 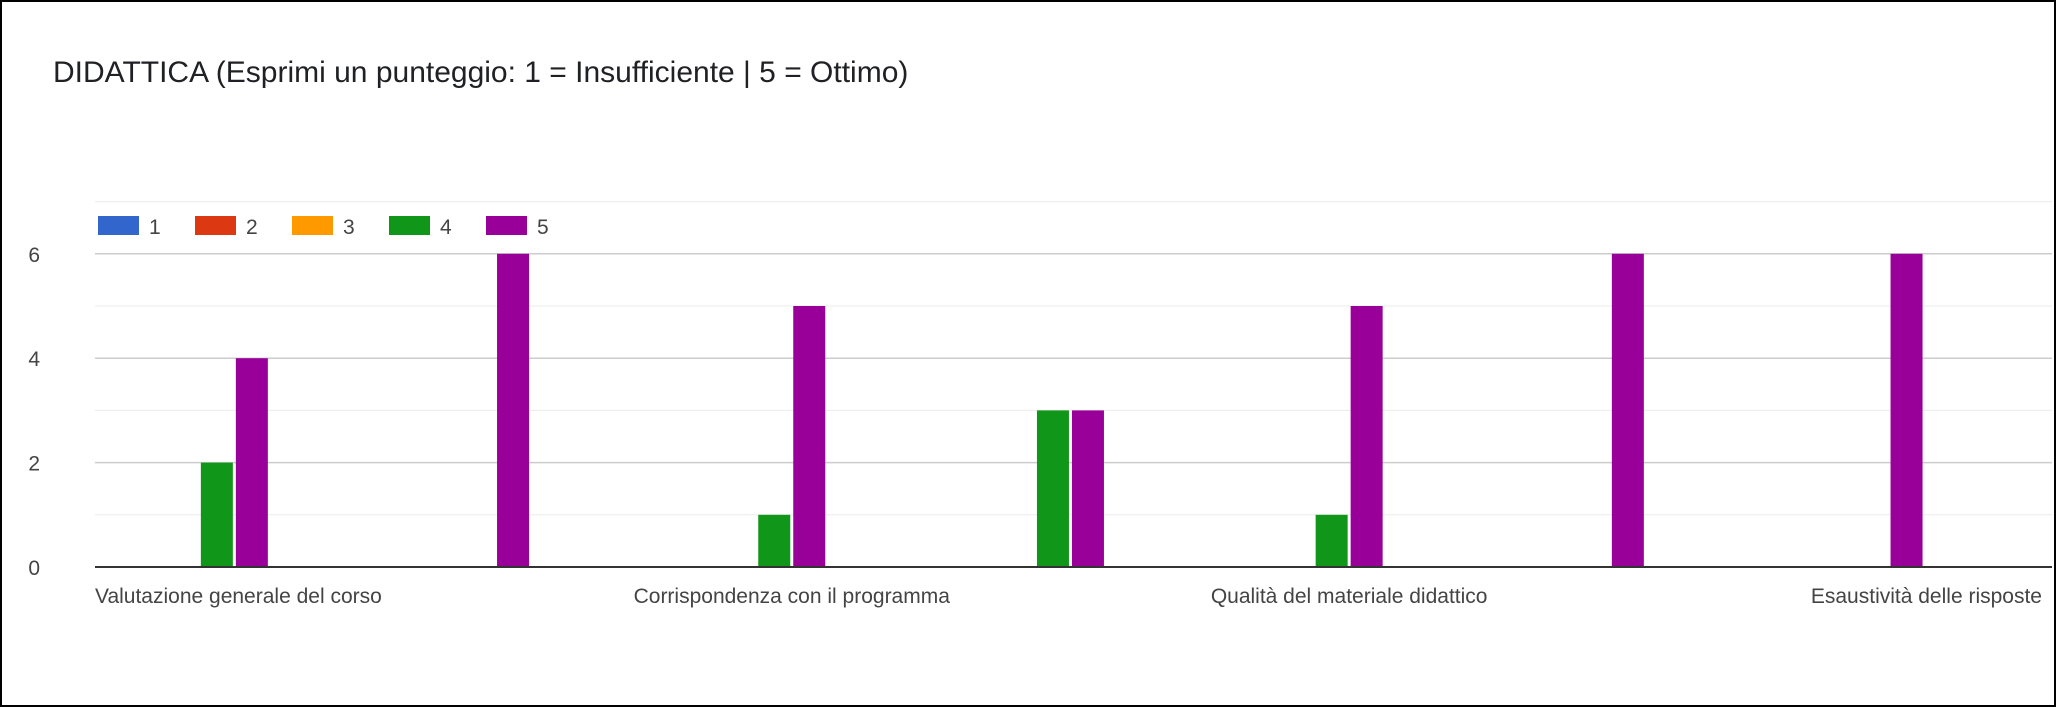 What do you see at coordinates (238, 596) in the screenshot?
I see `category-label: Valutazione generale del corso` at bounding box center [238, 596].